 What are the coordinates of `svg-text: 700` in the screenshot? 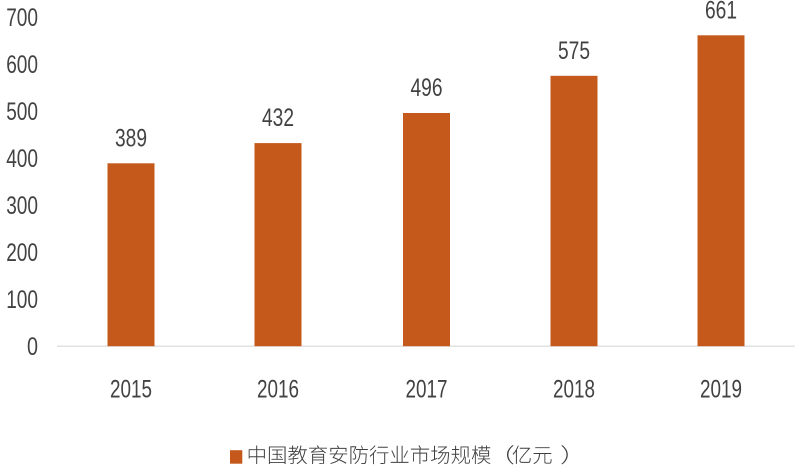 It's located at (22, 18).